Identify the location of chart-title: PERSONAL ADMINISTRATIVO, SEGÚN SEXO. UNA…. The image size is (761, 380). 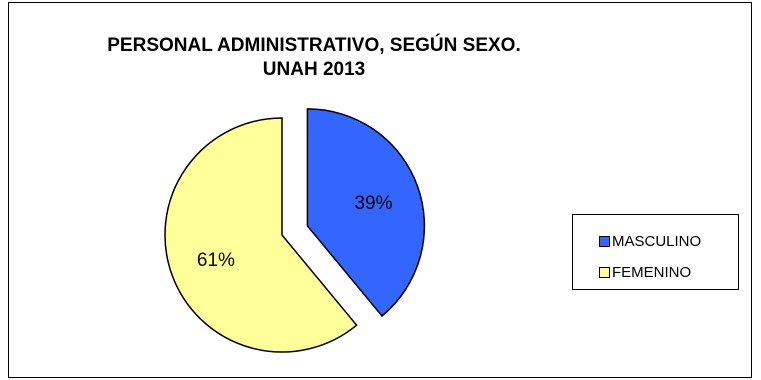
(314, 58).